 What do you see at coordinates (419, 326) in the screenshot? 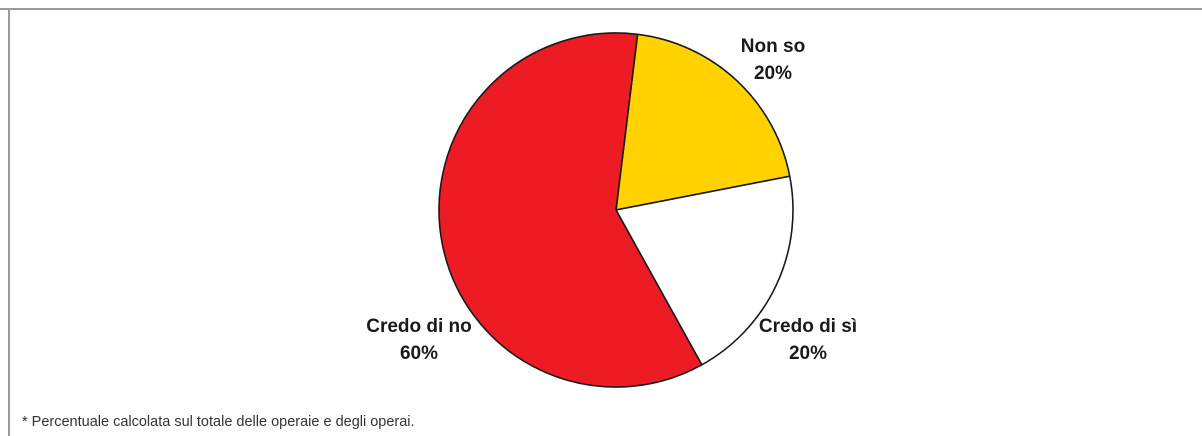
I see `slice-label-credo-di-no: Credo di no` at bounding box center [419, 326].